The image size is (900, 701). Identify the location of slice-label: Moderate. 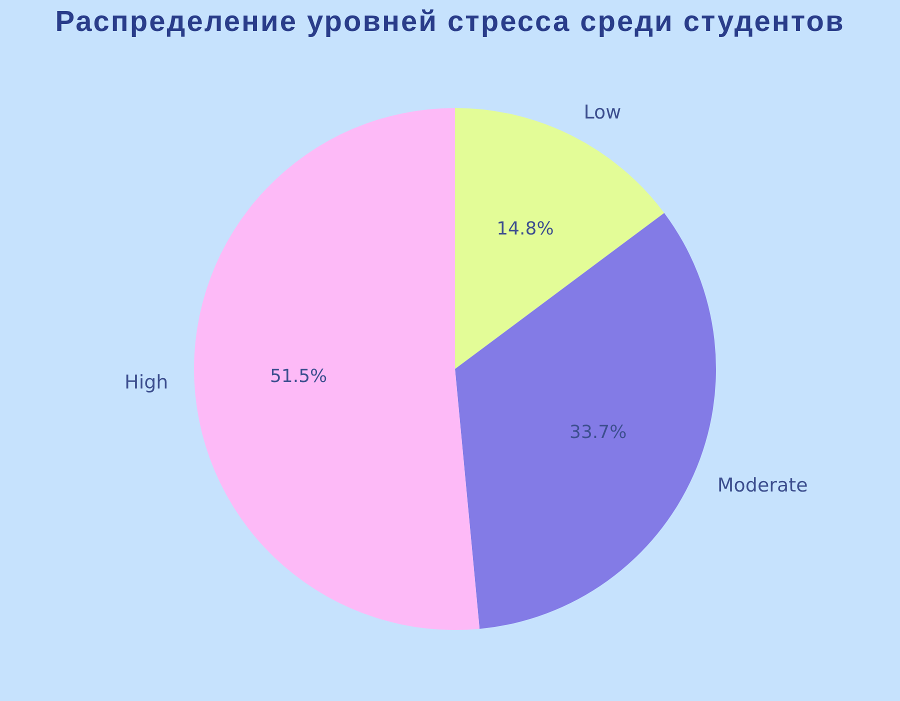
(762, 485).